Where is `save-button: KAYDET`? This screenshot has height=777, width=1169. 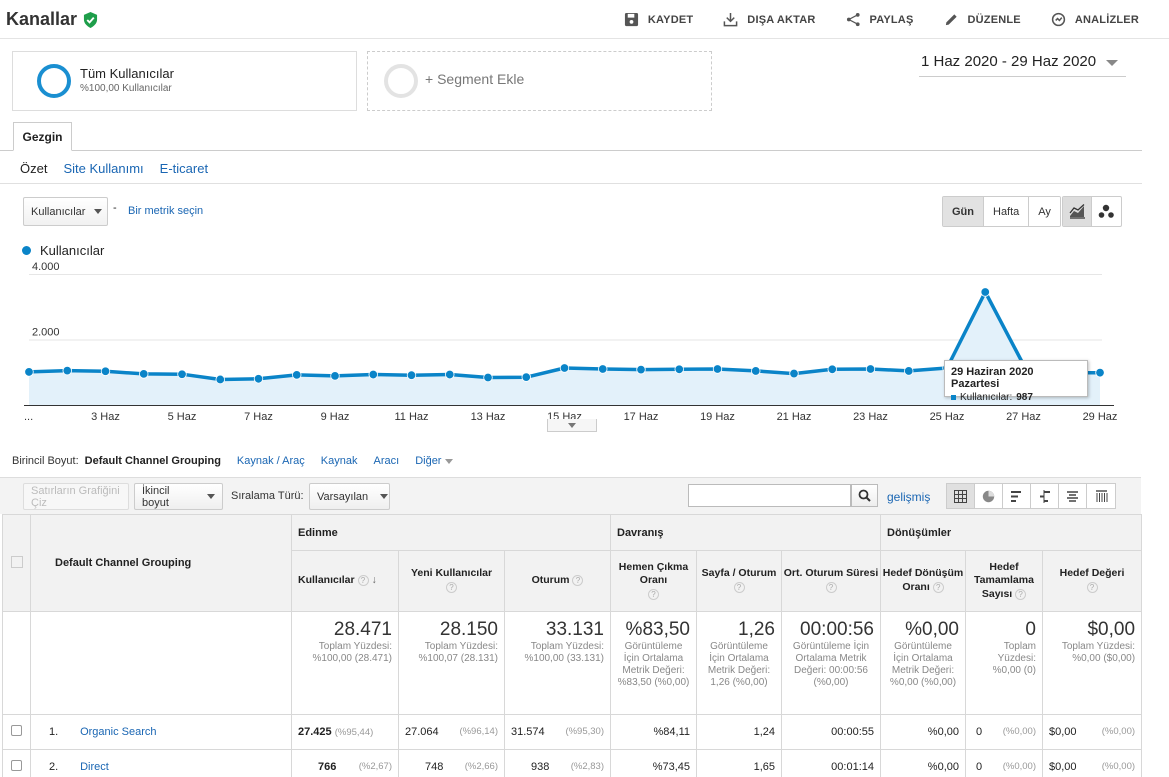
save-button: KAYDET is located at coordinates (658, 19).